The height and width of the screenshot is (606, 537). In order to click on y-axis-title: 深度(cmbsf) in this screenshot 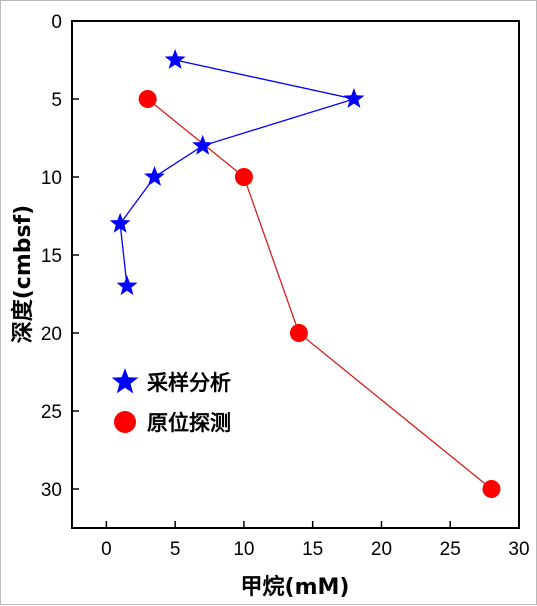, I will do `click(23, 274)`.